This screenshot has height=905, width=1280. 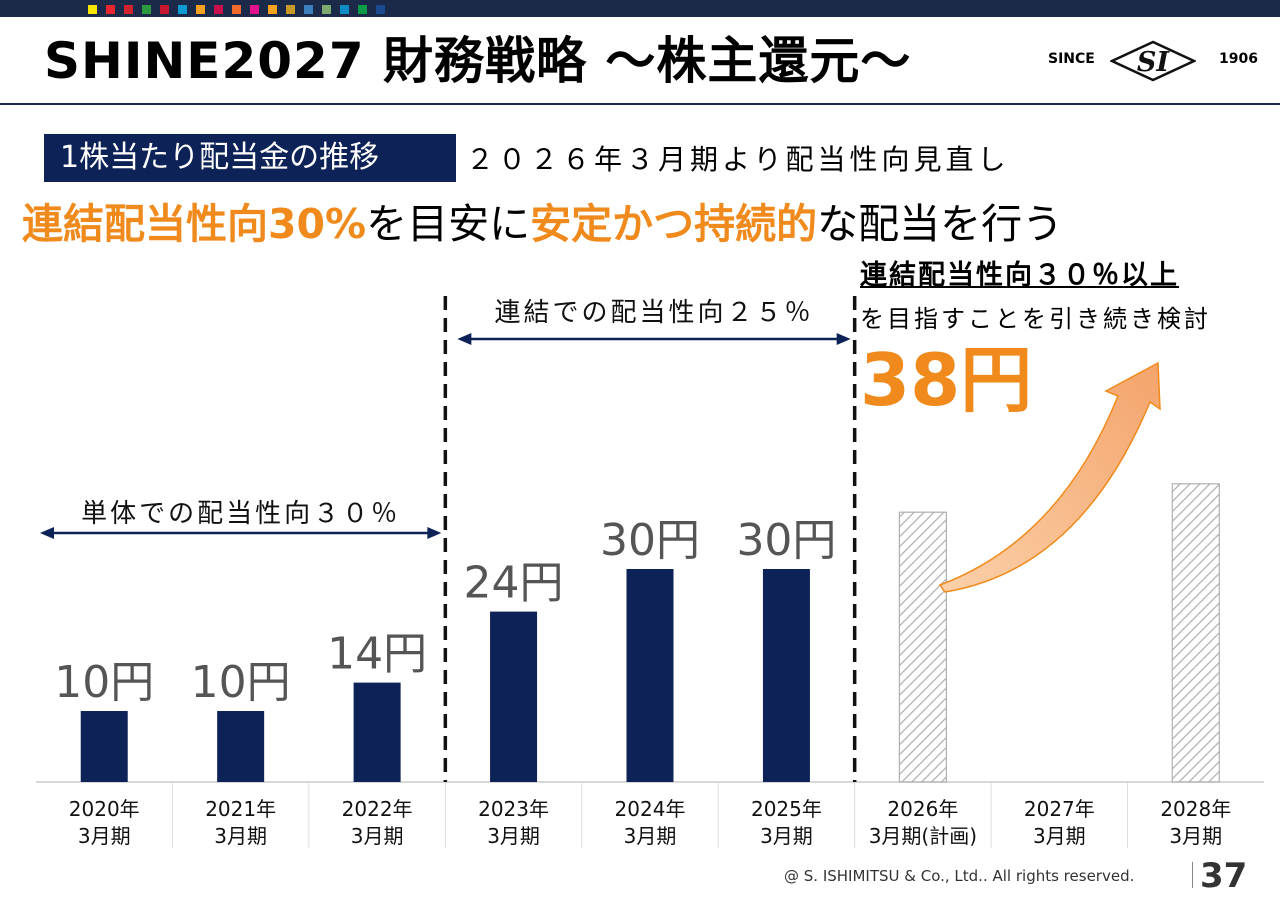 I want to click on headline-stable: 安定かつ持続的, so click(x=674, y=224).